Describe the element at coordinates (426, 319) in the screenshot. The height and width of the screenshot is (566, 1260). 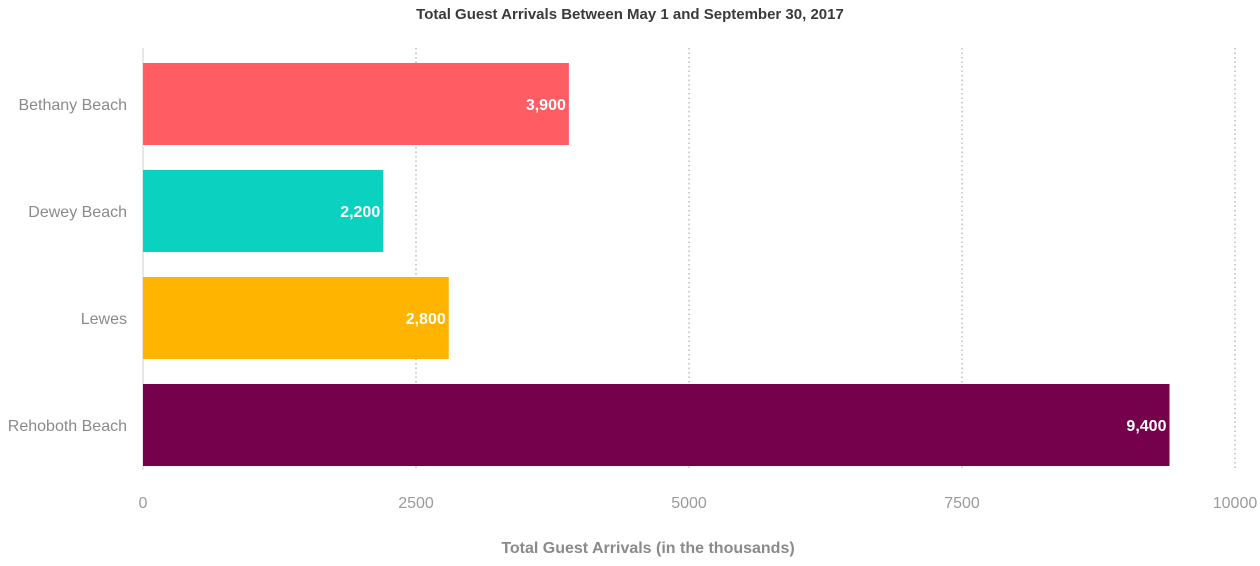
I see `bar-value-label-2: 2,800` at that location.